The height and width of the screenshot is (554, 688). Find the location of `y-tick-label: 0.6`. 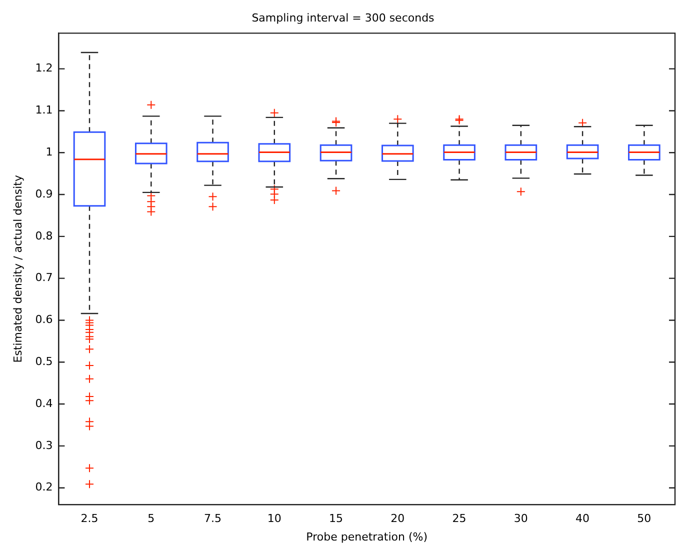

y-tick-label: 0.6 is located at coordinates (44, 319).